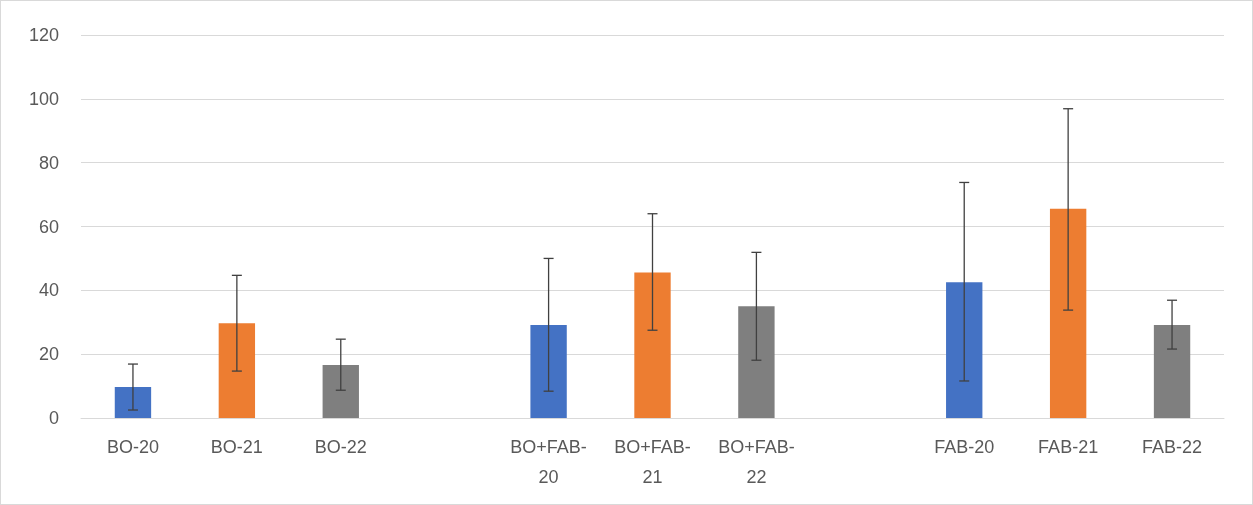 This screenshot has height=505, width=1253. I want to click on x-tick-label: BO+FAB-22, so click(756, 462).